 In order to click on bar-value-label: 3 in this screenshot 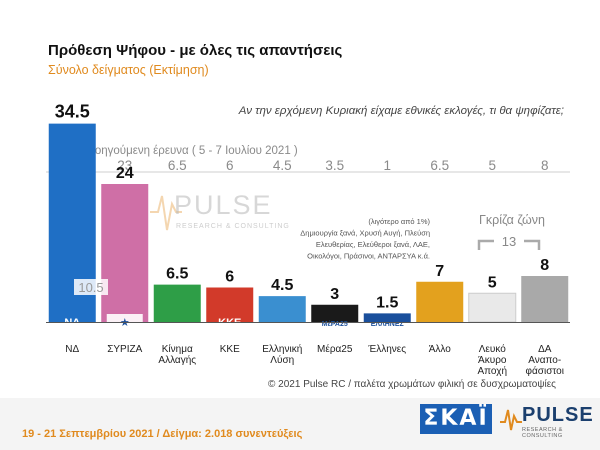, I will do `click(334, 294)`.